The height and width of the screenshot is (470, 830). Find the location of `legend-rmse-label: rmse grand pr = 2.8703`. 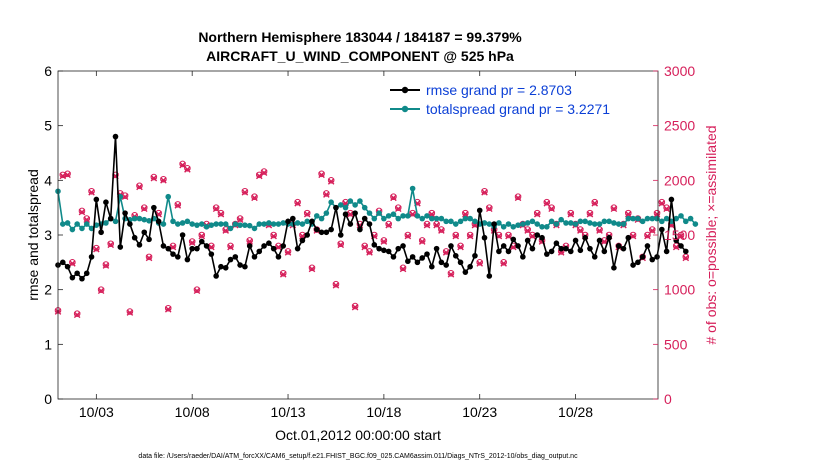

legend-rmse-label: rmse grand pr = 2.8703 is located at coordinates (499, 90).